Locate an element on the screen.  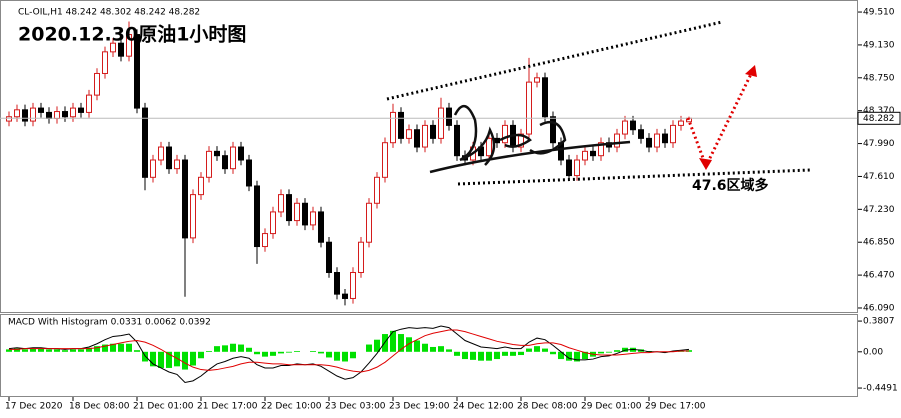
y-tick-label: 48.750 is located at coordinates (879, 78).